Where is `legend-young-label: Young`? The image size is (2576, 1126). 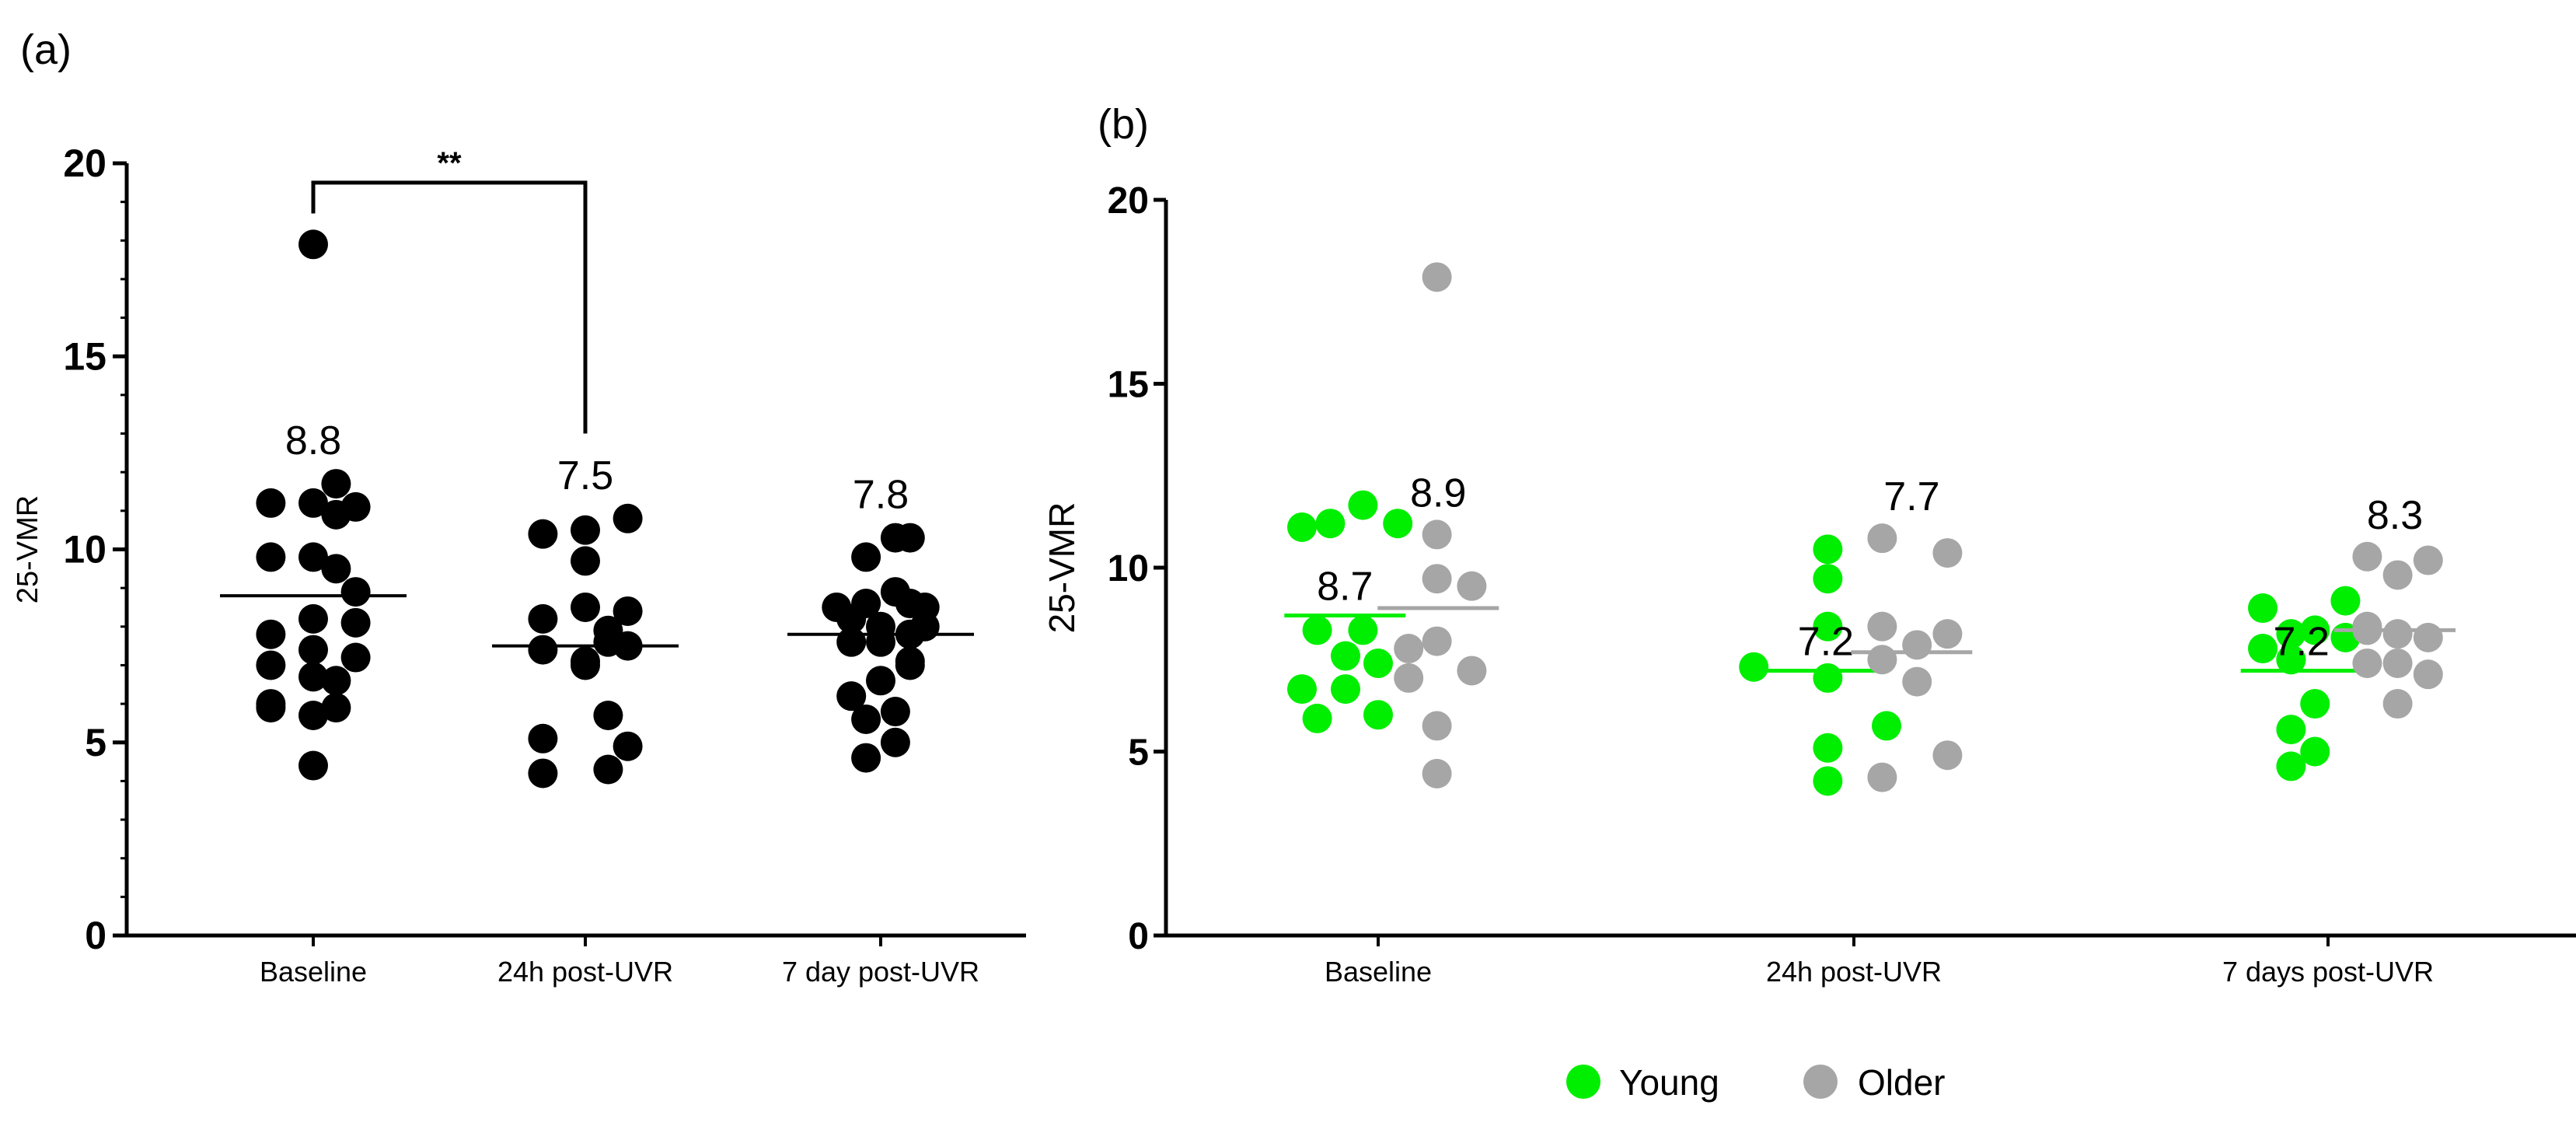
legend-young-label: Young is located at coordinates (1669, 1082).